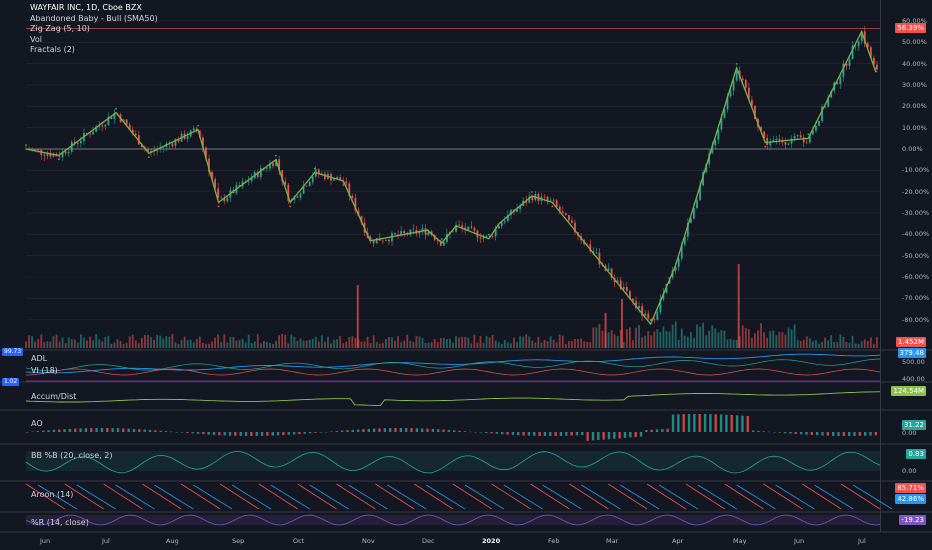  Describe the element at coordinates (52, 49) in the screenshot. I see `indicator-fractals: Fractals (2)` at that location.